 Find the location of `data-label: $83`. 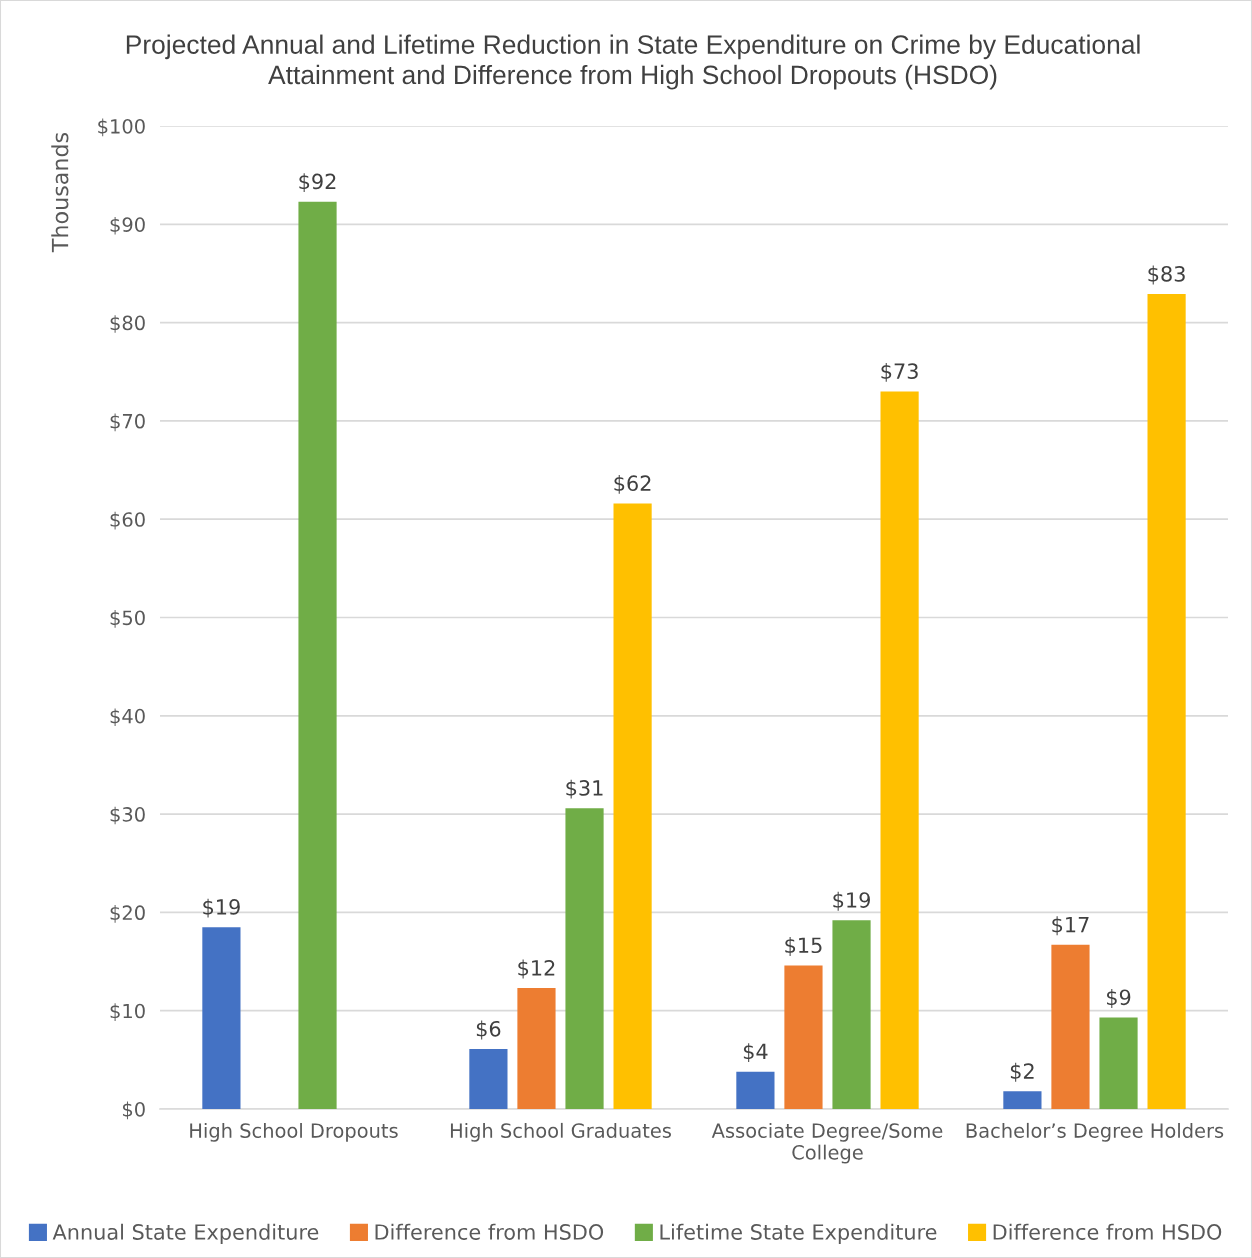

data-label: $83 is located at coordinates (1166, 275).